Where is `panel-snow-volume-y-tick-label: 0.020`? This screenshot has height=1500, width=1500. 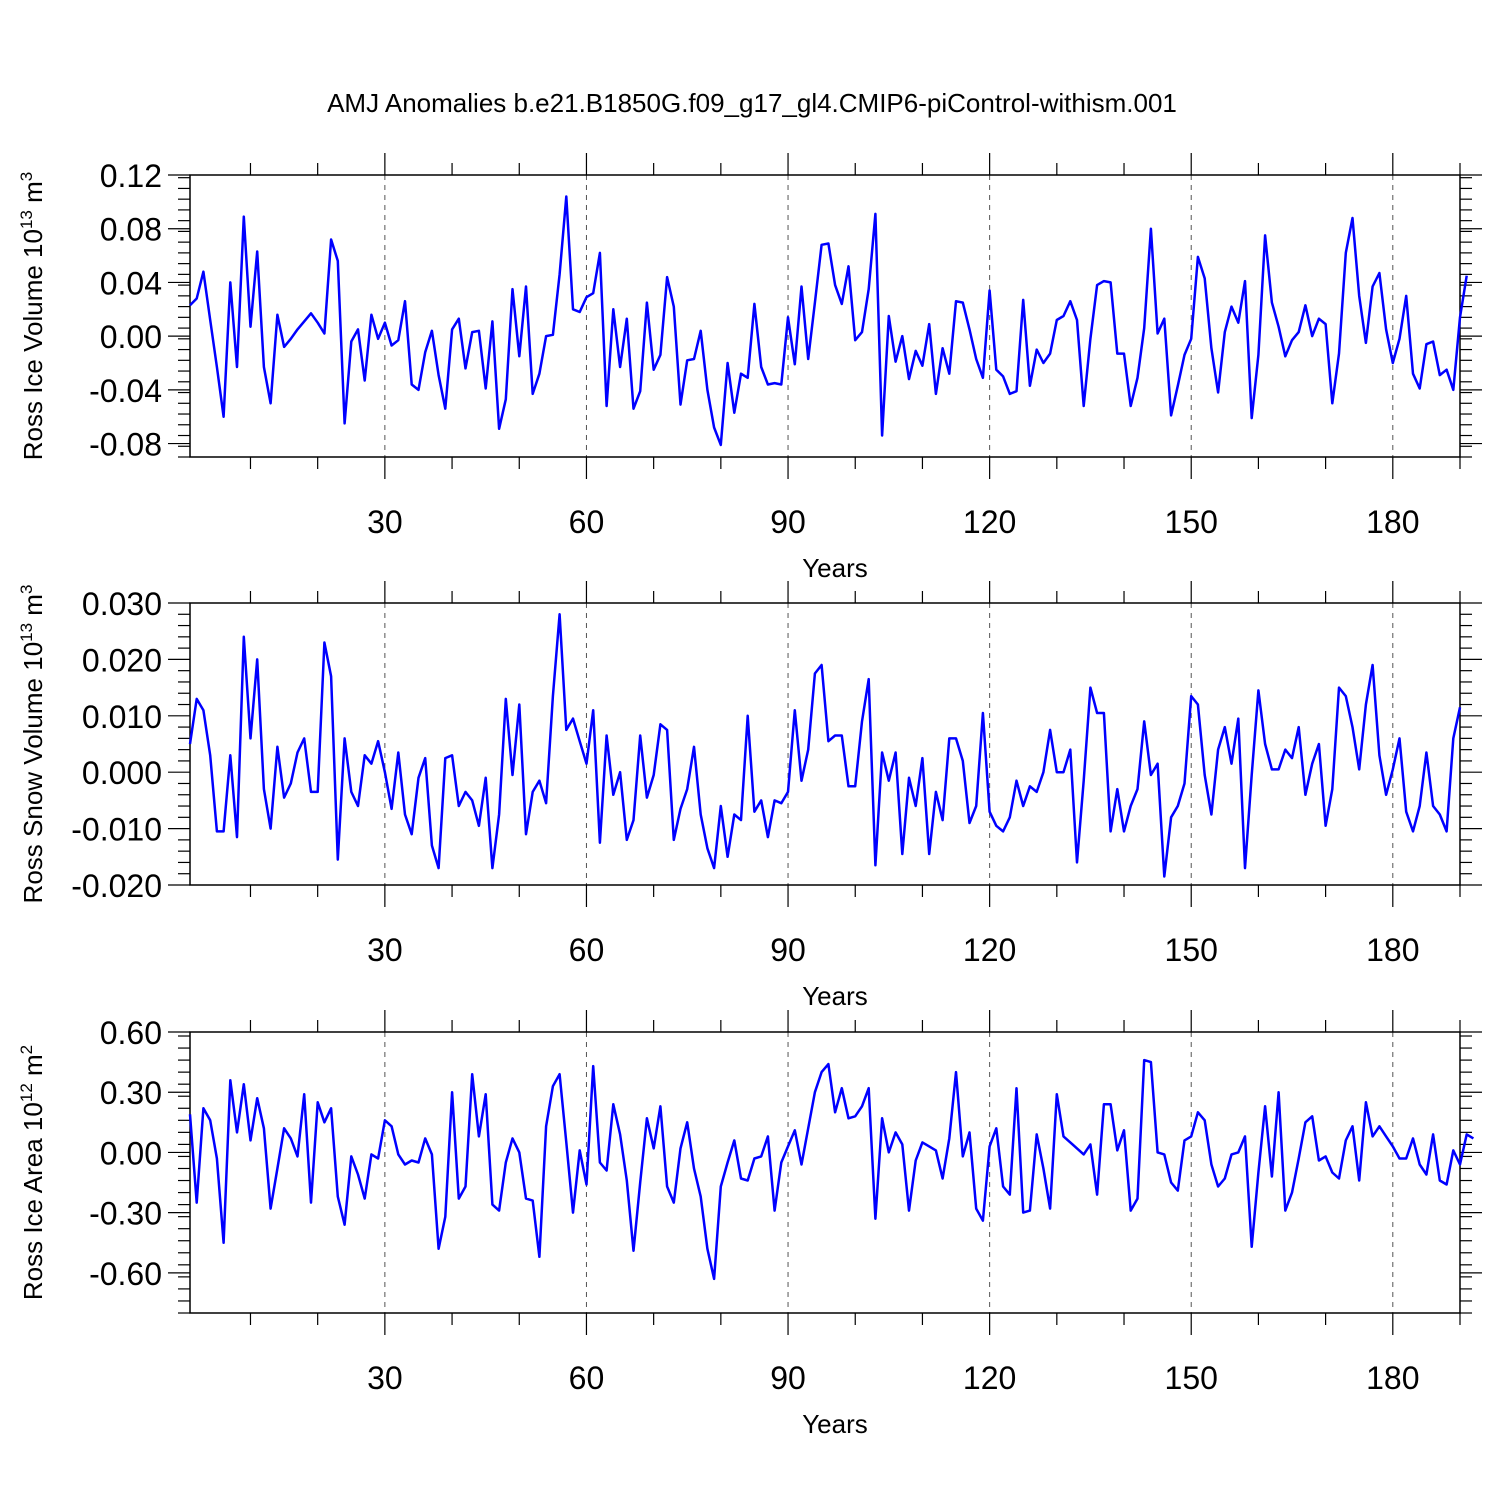
panel-snow-volume-y-tick-label: 0.020 is located at coordinates (122, 660).